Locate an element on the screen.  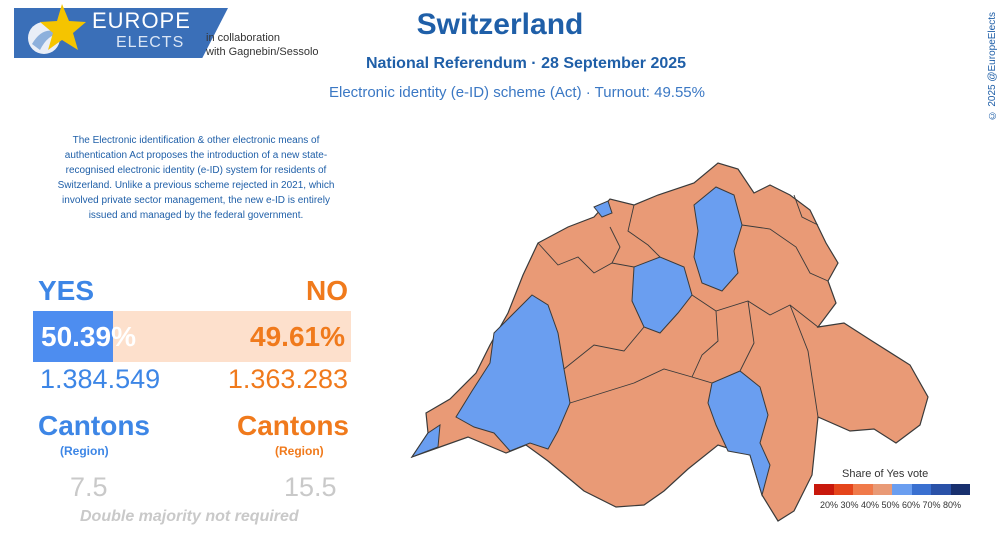
collaboration-note: in collaboration with Gagnebin/Sessolo is located at coordinates (262, 45).